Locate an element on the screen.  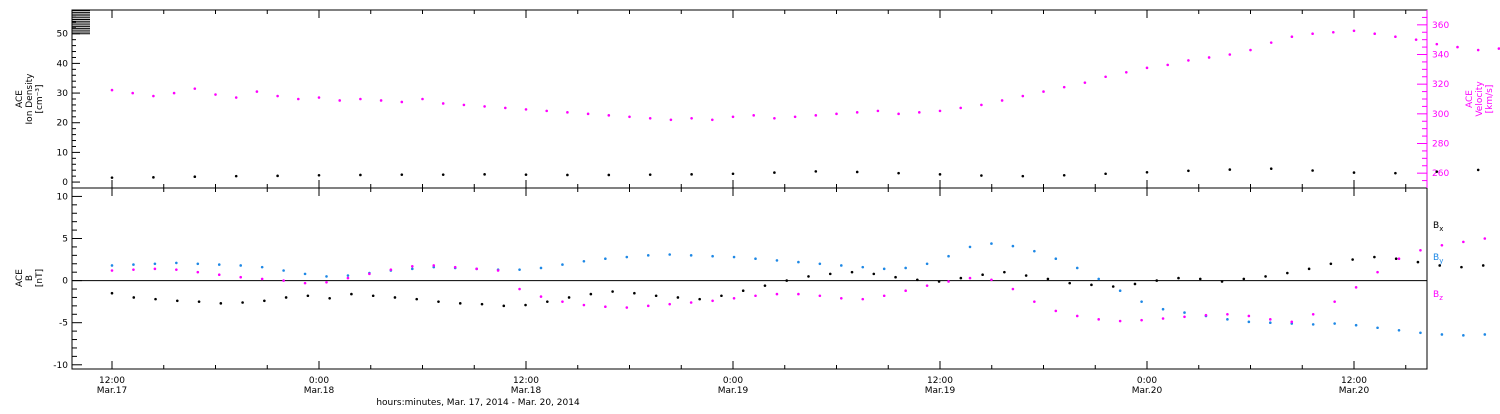
legend-subscript: x is located at coordinates (1441, 229).